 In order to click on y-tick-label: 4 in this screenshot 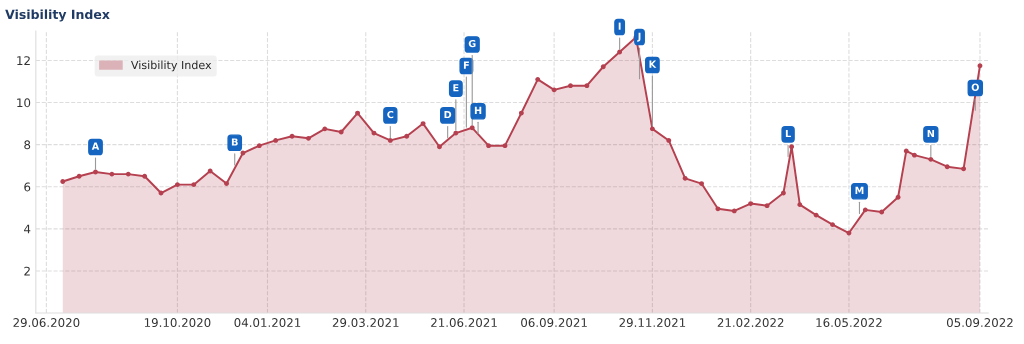, I will do `click(27, 229)`.